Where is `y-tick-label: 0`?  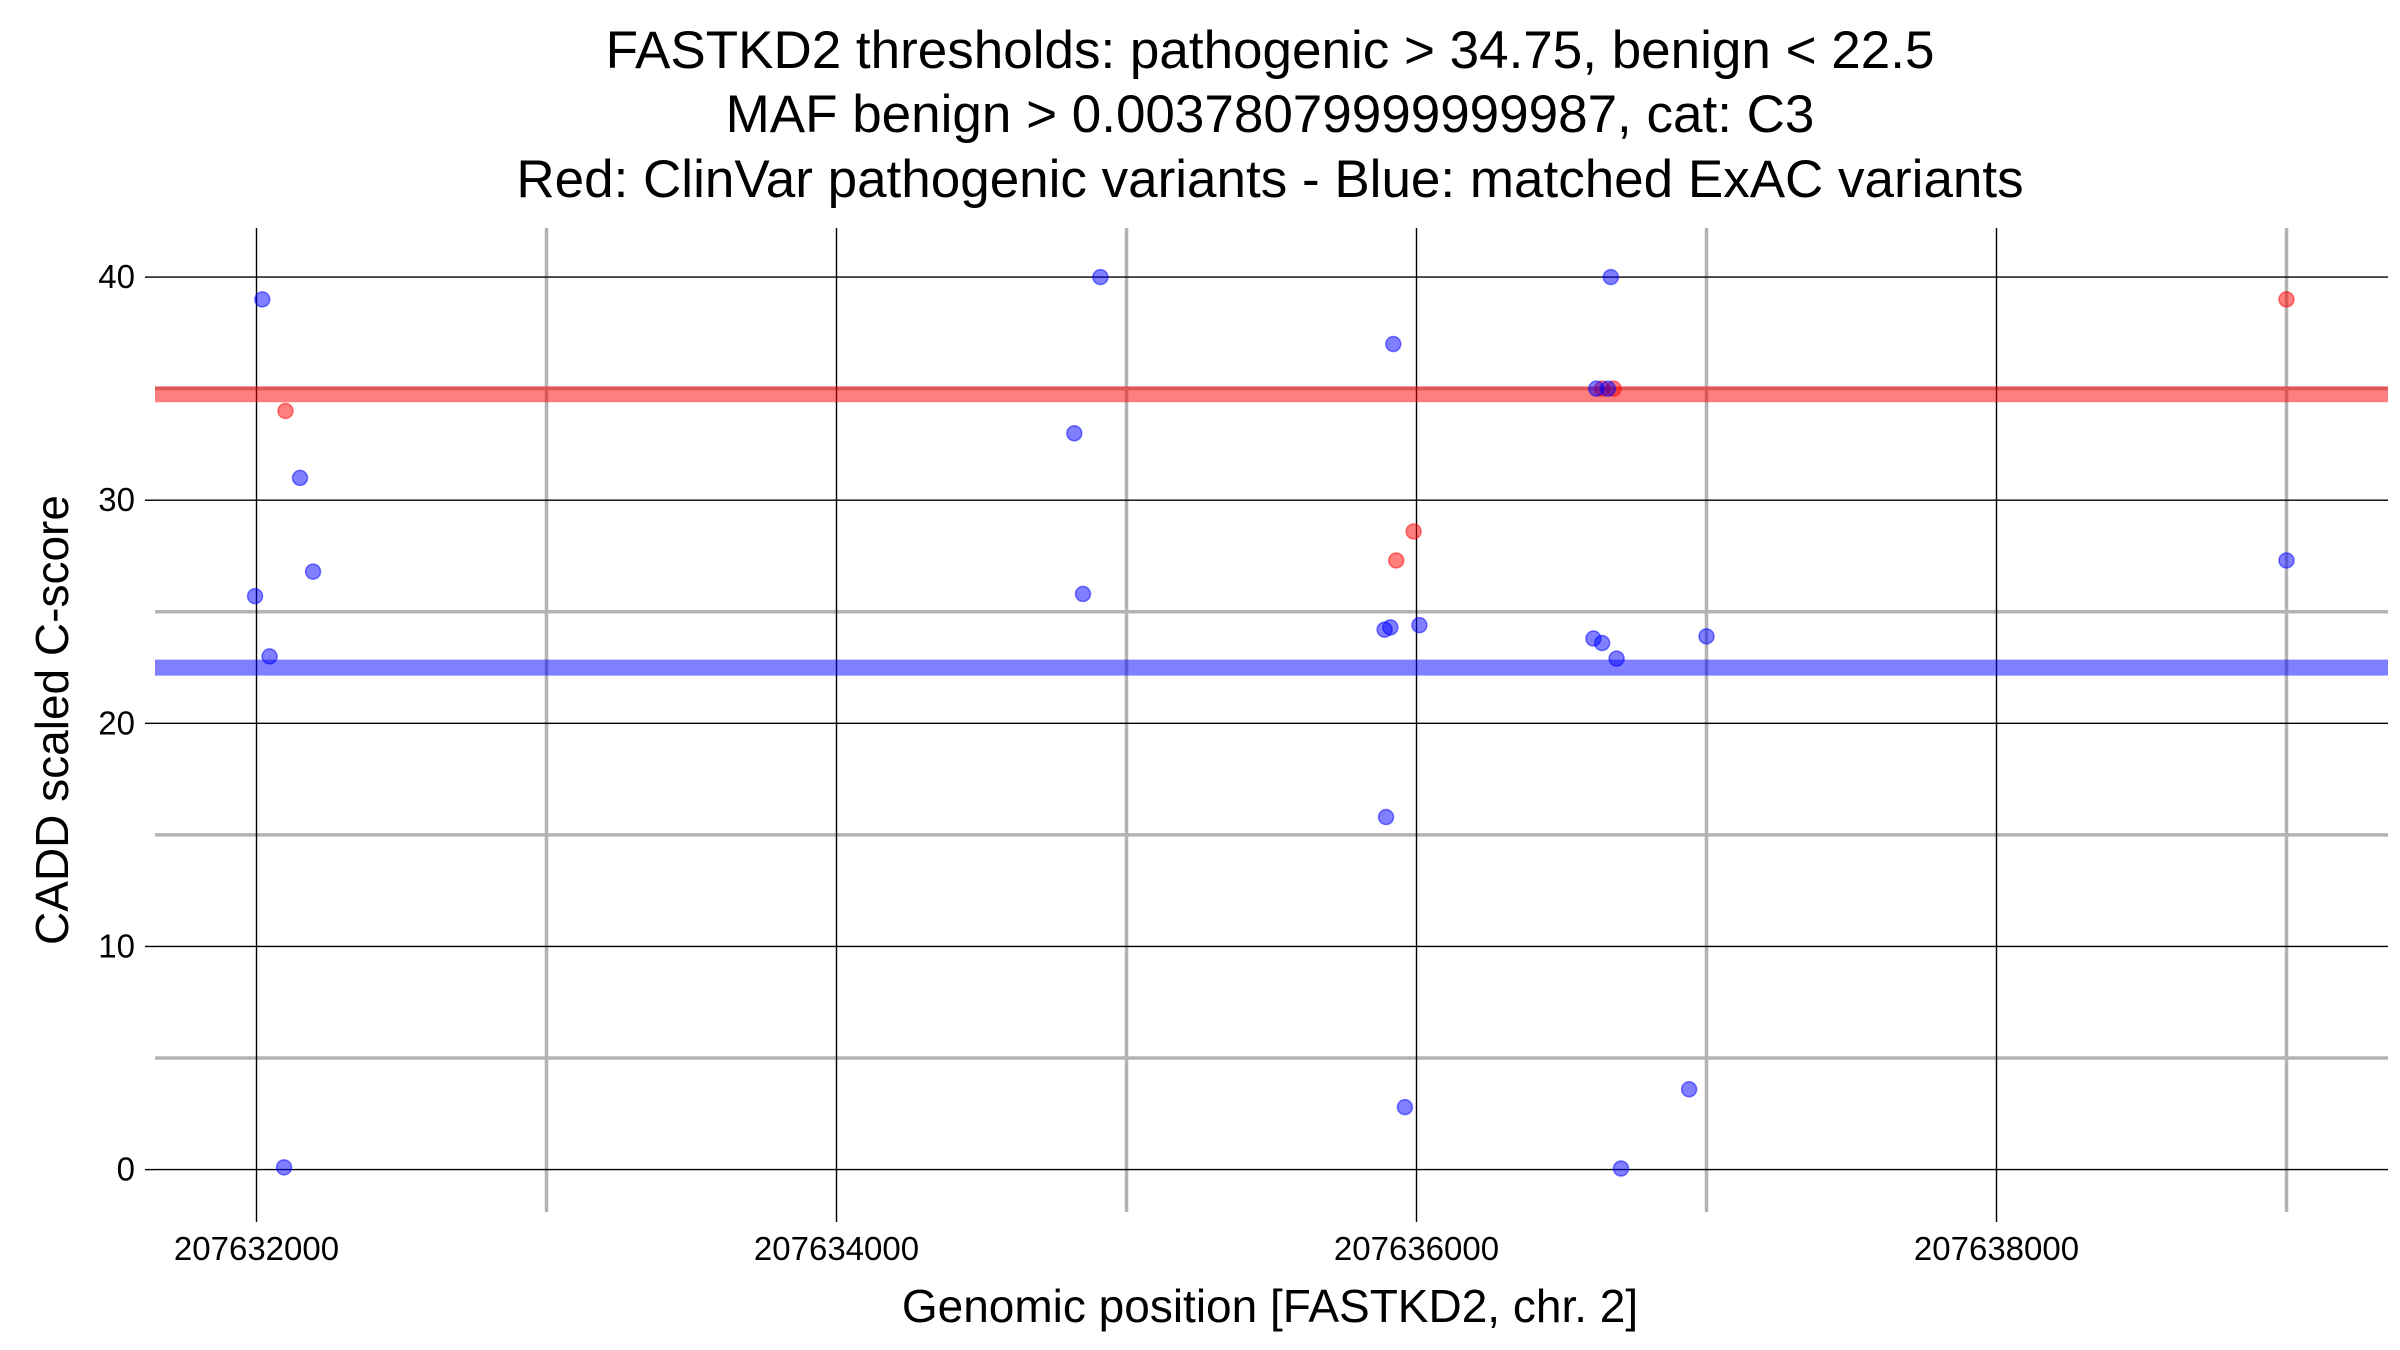 y-tick-label: 0 is located at coordinates (126, 1169).